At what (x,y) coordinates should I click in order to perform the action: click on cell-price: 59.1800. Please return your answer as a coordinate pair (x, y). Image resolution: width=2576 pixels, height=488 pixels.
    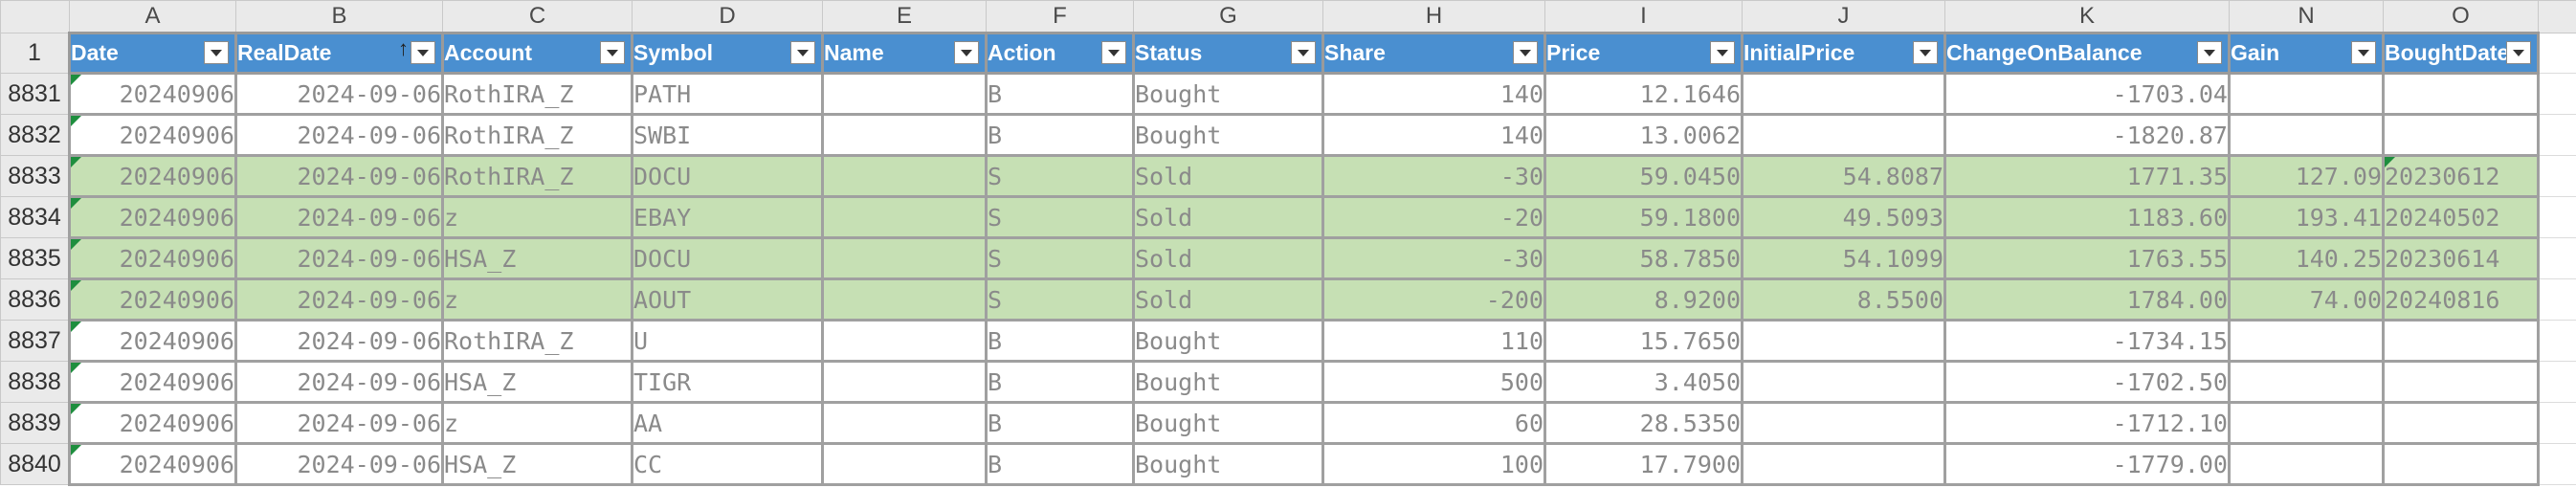
    Looking at the image, I should click on (1643, 217).